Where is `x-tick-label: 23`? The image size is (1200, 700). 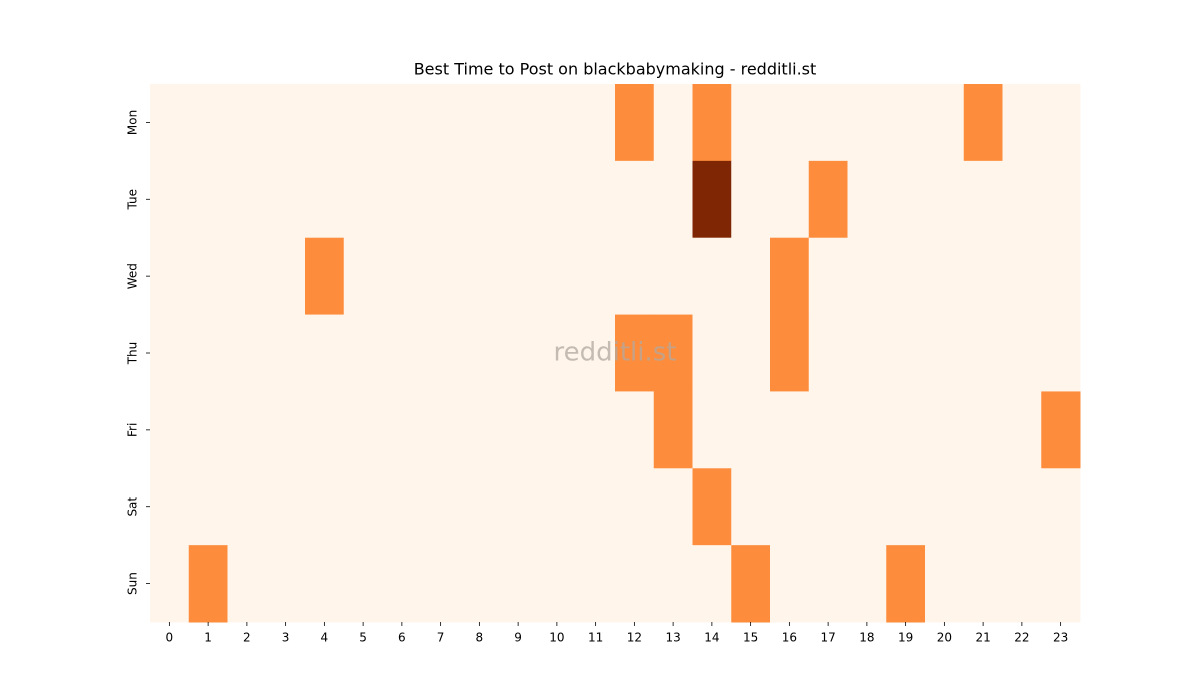 x-tick-label: 23 is located at coordinates (1060, 638).